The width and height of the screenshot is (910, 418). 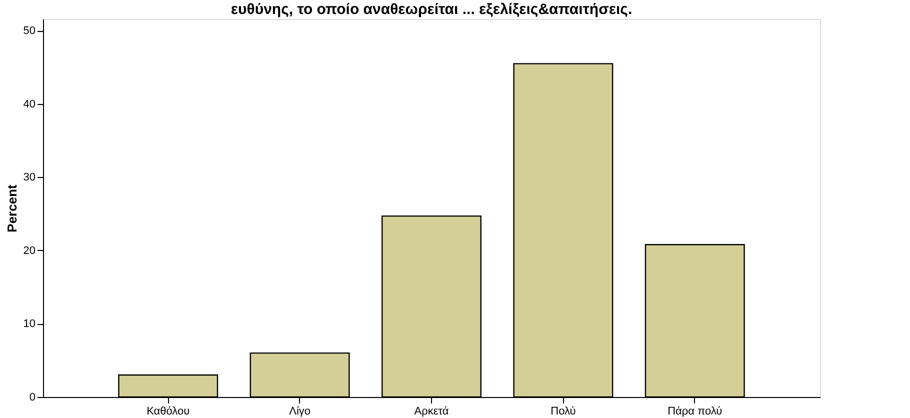 What do you see at coordinates (29, 250) in the screenshot?
I see `y-tick-label: 20` at bounding box center [29, 250].